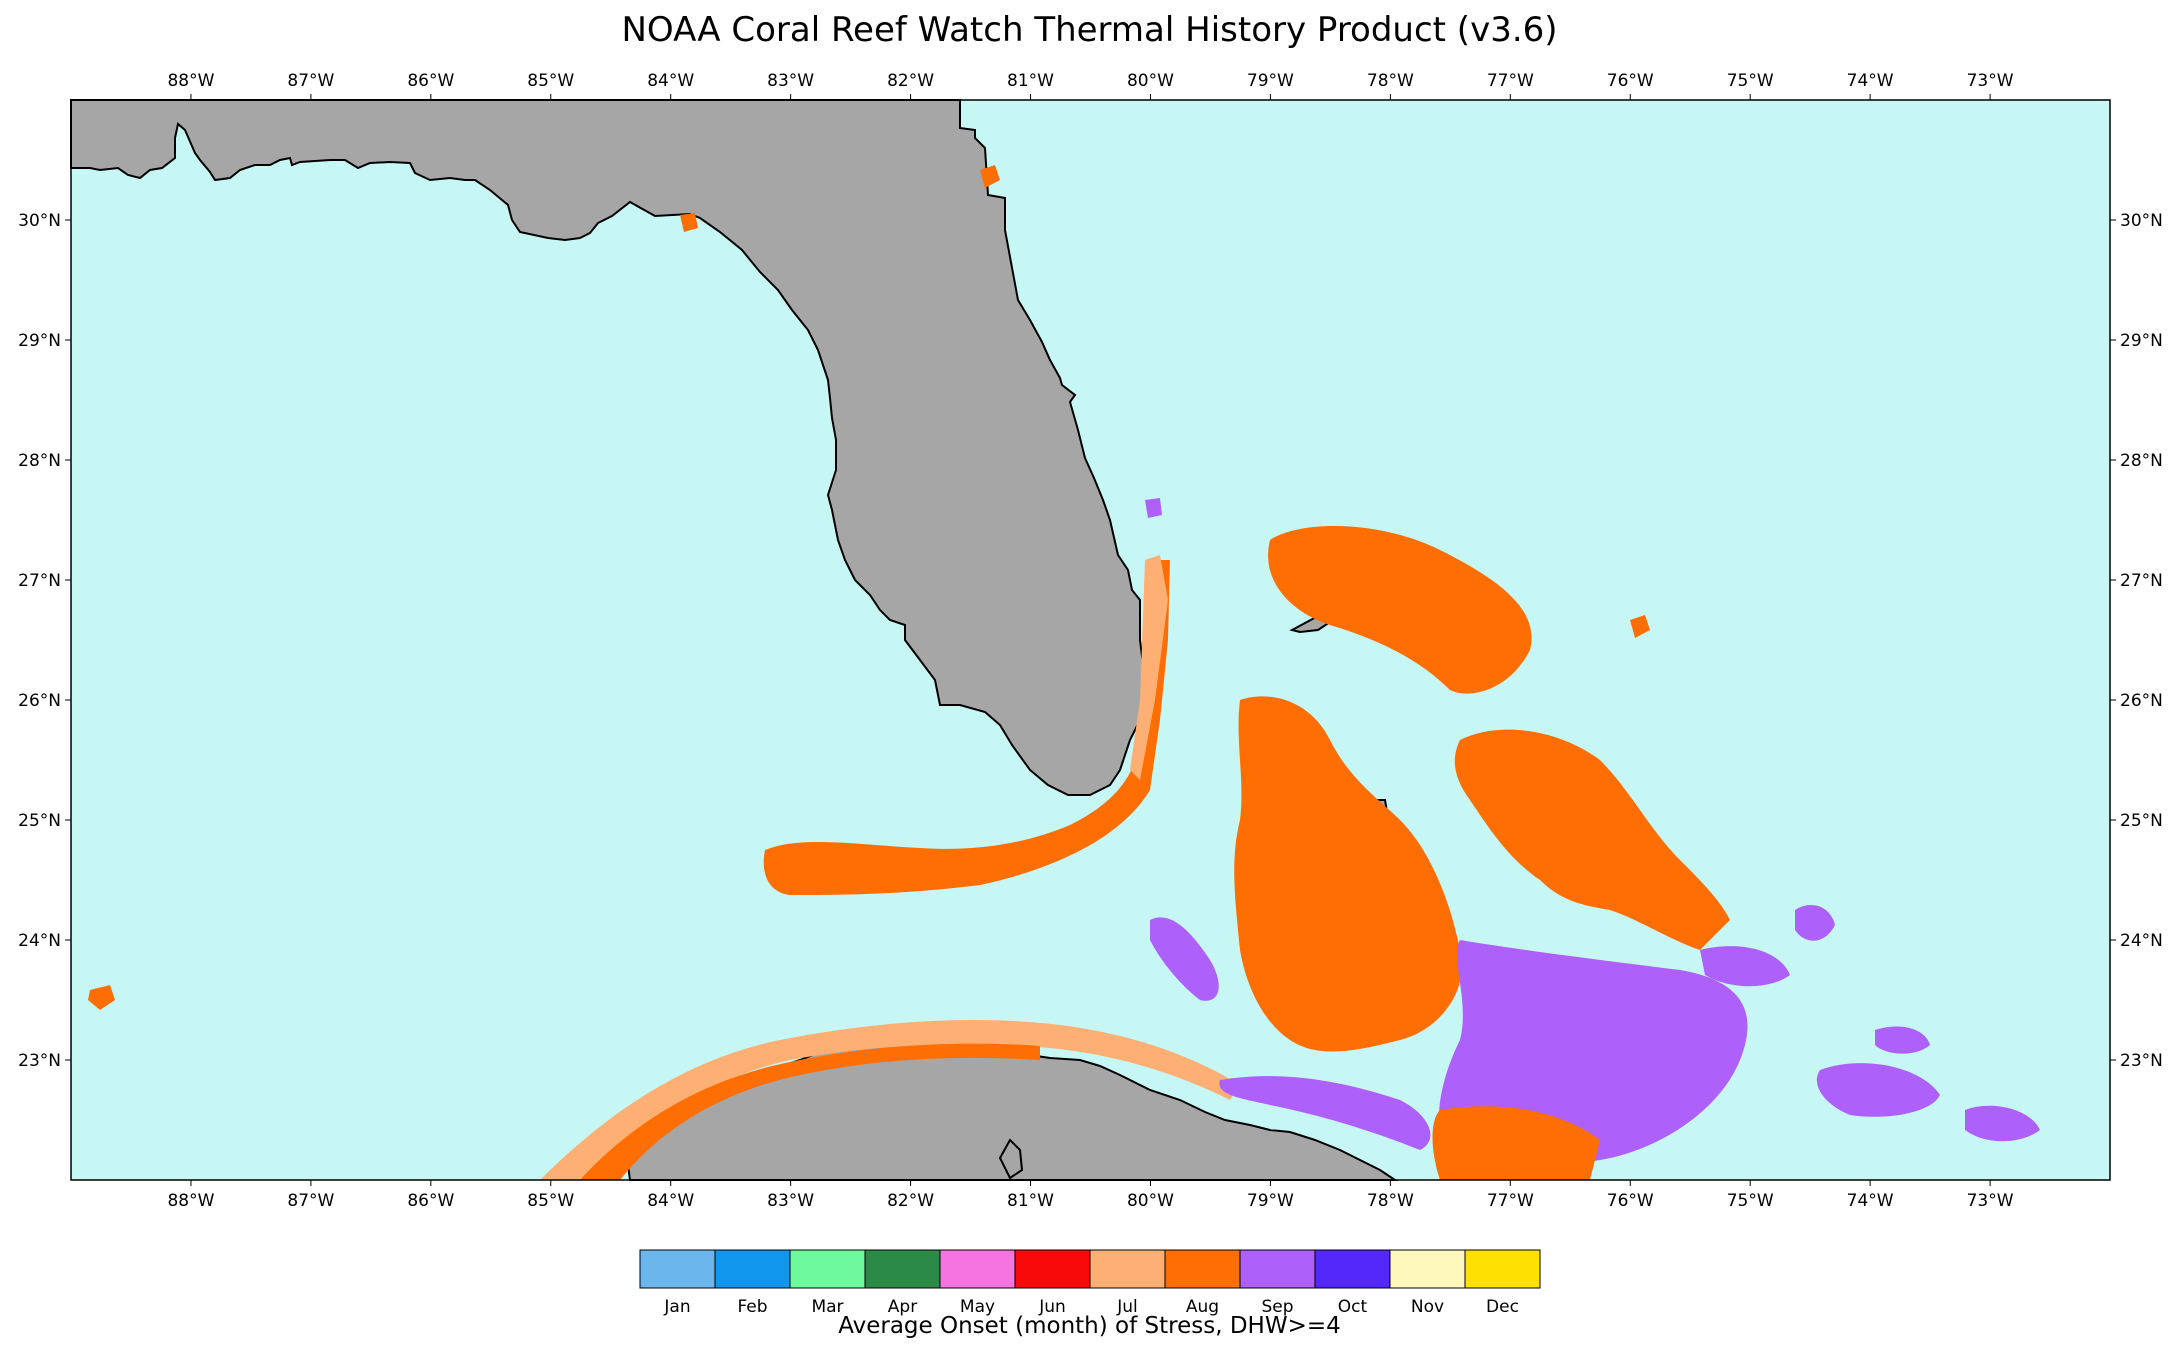 The height and width of the screenshot is (1355, 2179). What do you see at coordinates (752, 1307) in the screenshot?
I see `colorbar-month-label: Feb` at bounding box center [752, 1307].